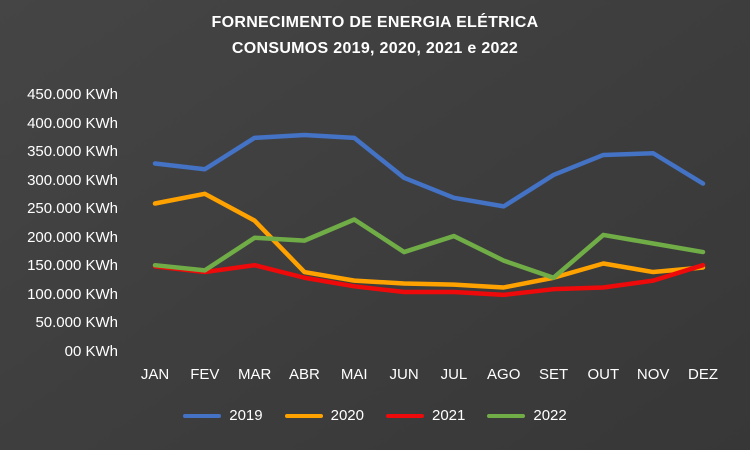  Describe the element at coordinates (324, 415) in the screenshot. I see `legend-item-2020: 2020` at that location.